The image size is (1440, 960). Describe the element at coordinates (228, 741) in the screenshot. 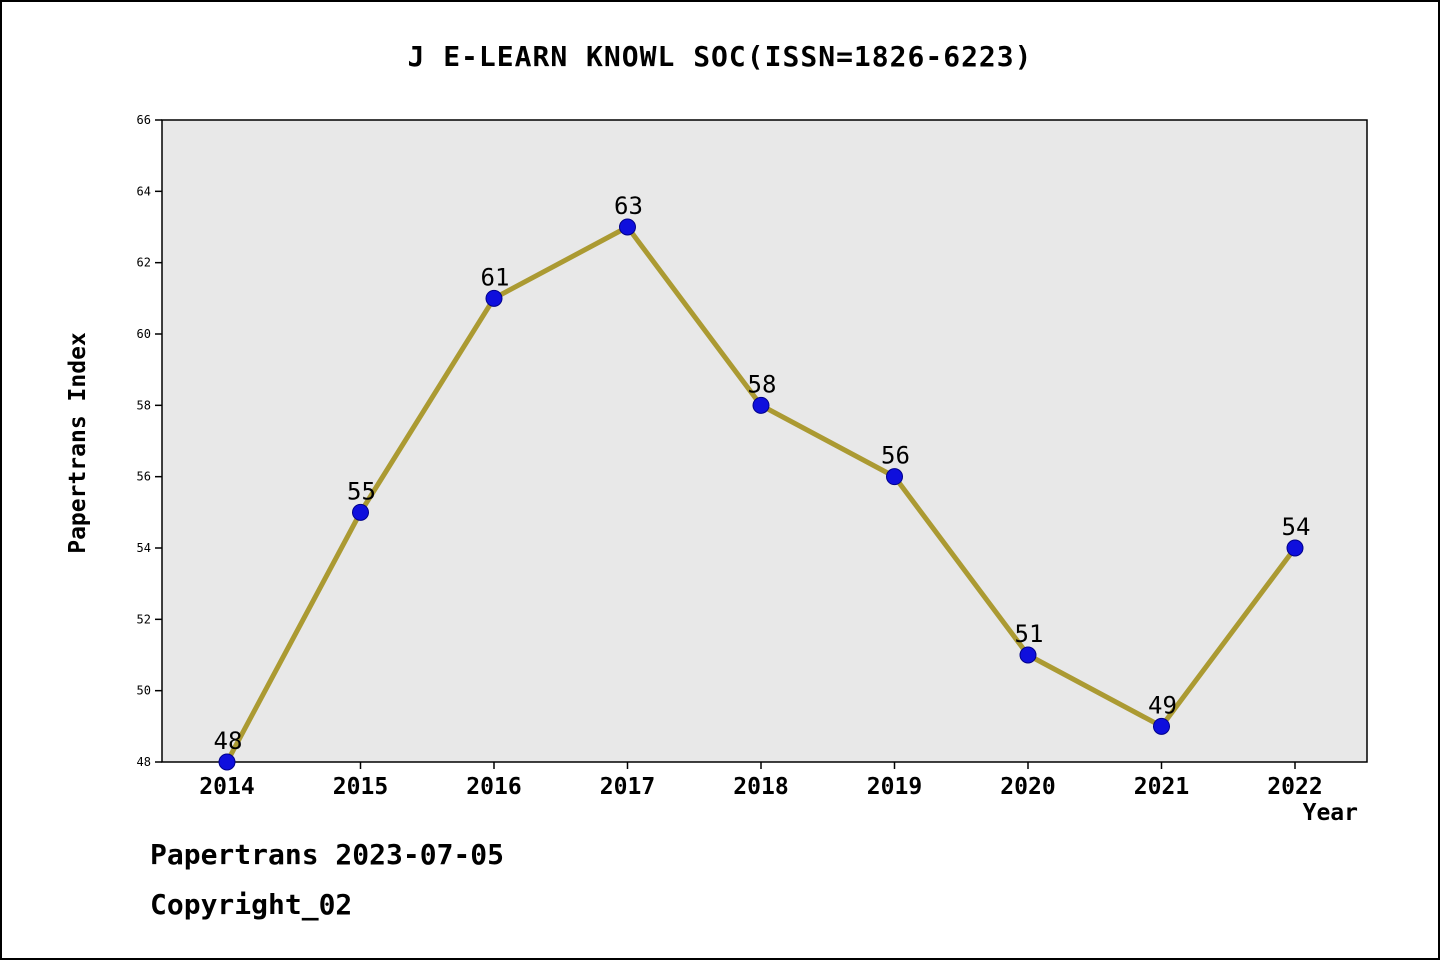

I see `data-point-label: 48` at that location.